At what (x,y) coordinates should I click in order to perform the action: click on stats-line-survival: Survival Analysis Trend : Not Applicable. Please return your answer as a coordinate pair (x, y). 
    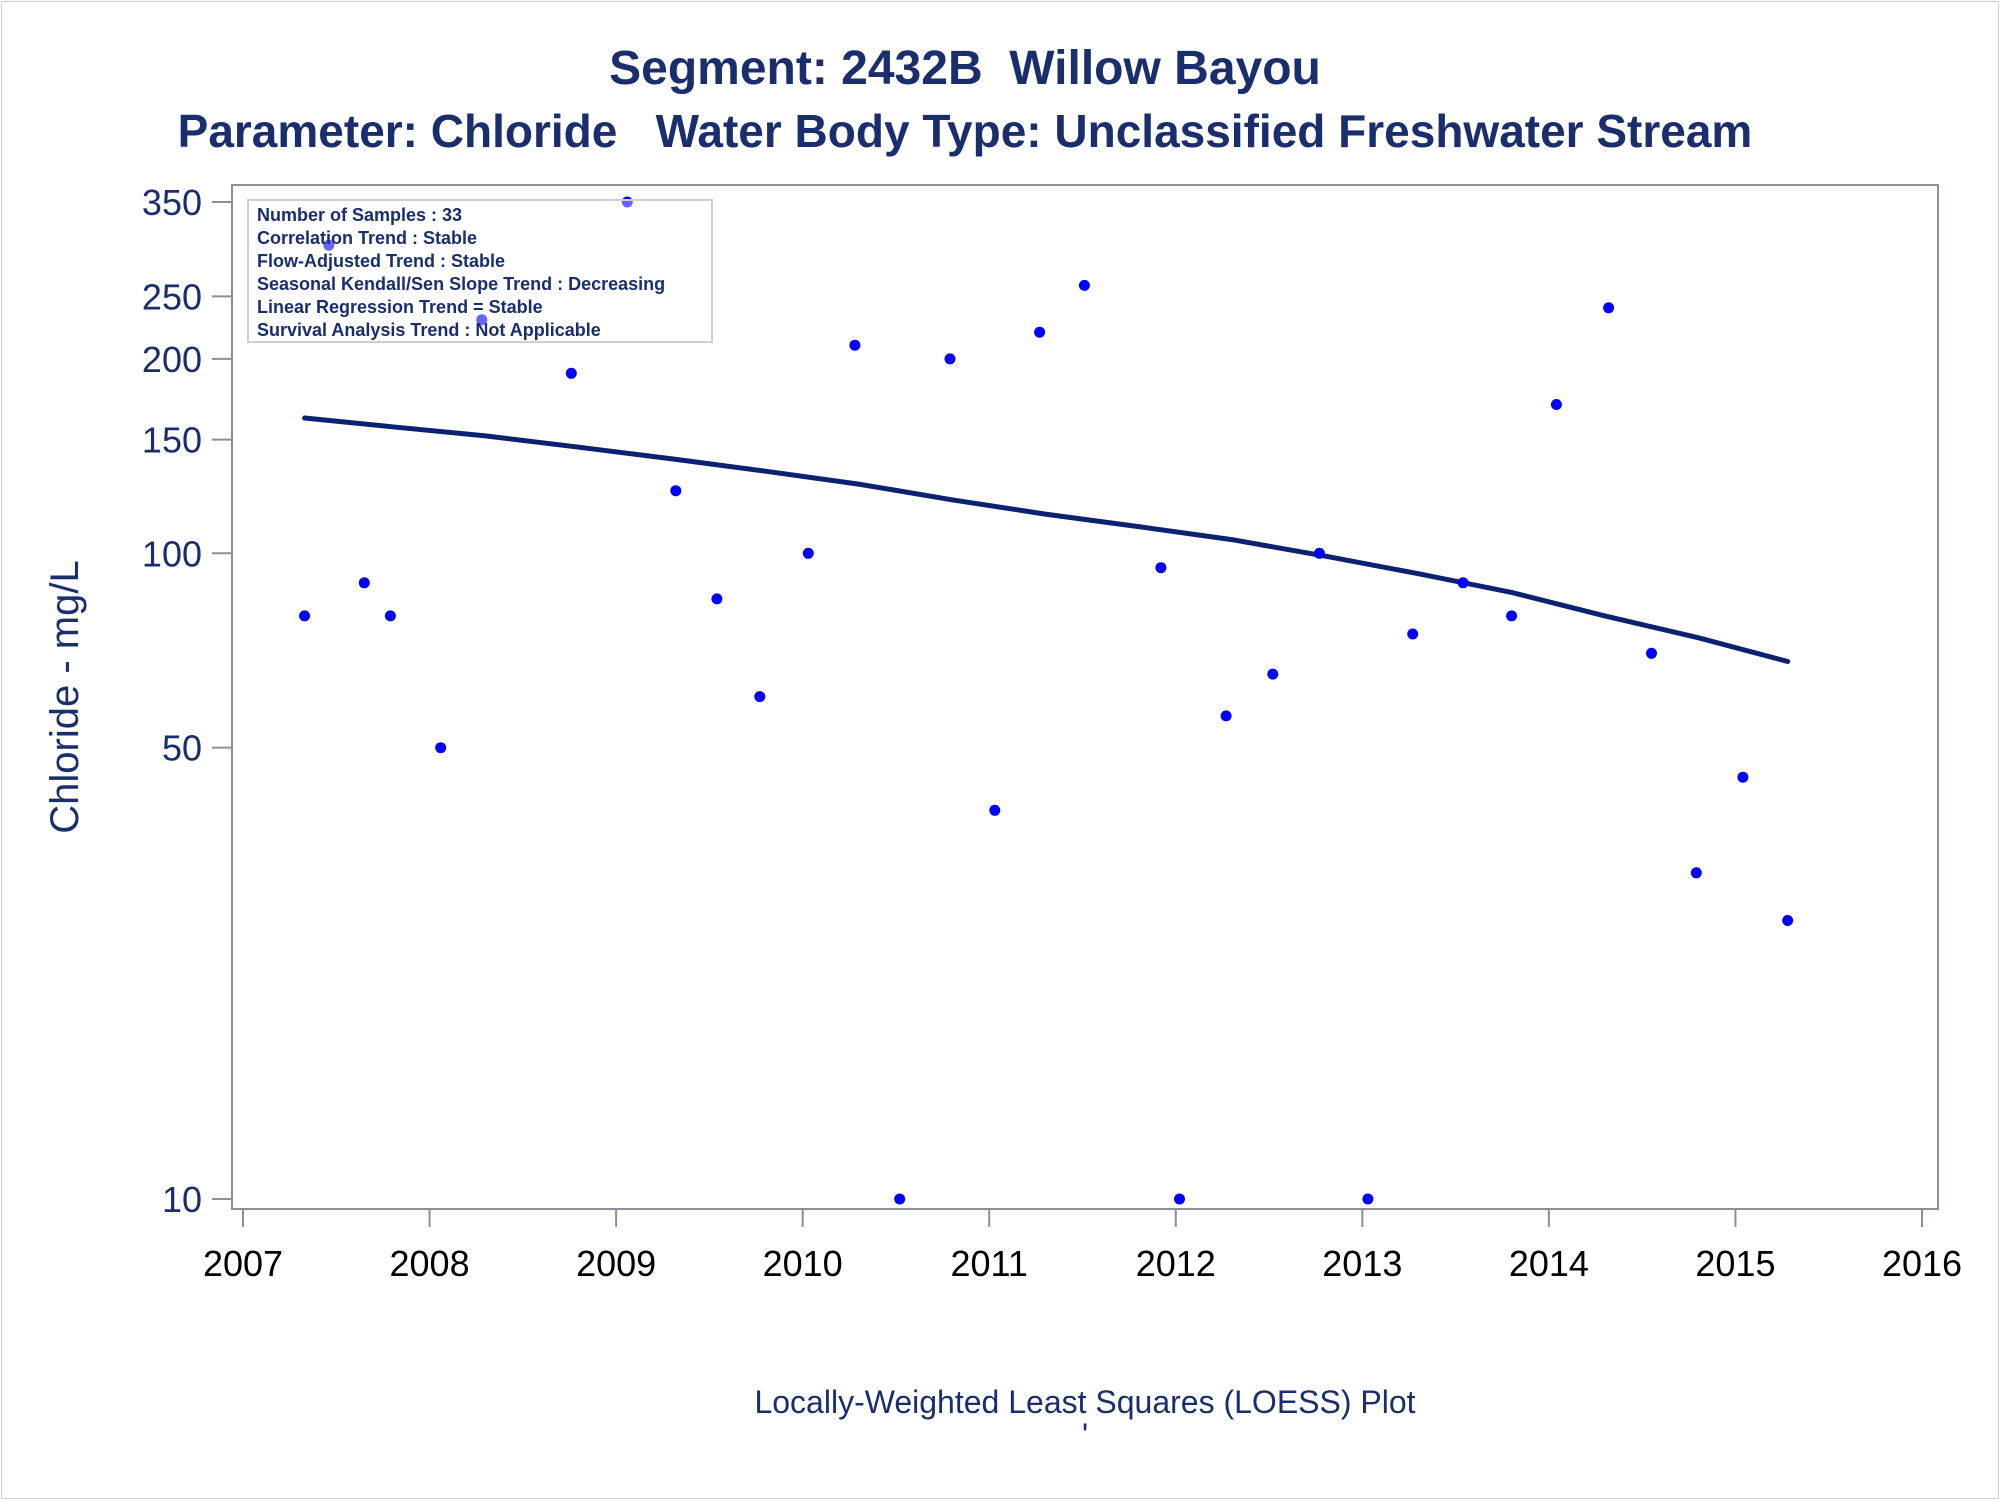
    Looking at the image, I should click on (429, 330).